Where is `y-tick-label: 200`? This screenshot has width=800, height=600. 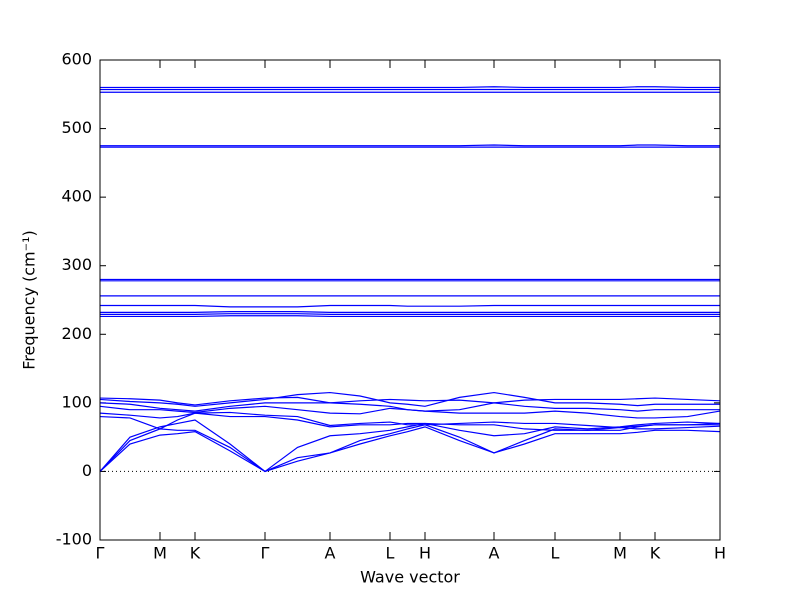 y-tick-label: 200 is located at coordinates (76, 333).